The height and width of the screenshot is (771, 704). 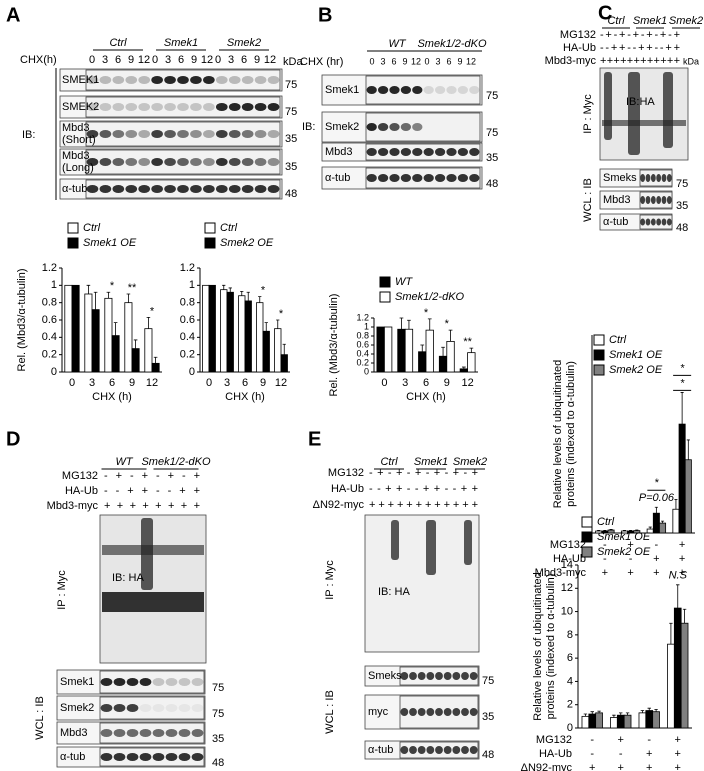 What do you see at coordinates (330, 712) in the screenshot?
I see `side-label: WCL : IB` at bounding box center [330, 712].